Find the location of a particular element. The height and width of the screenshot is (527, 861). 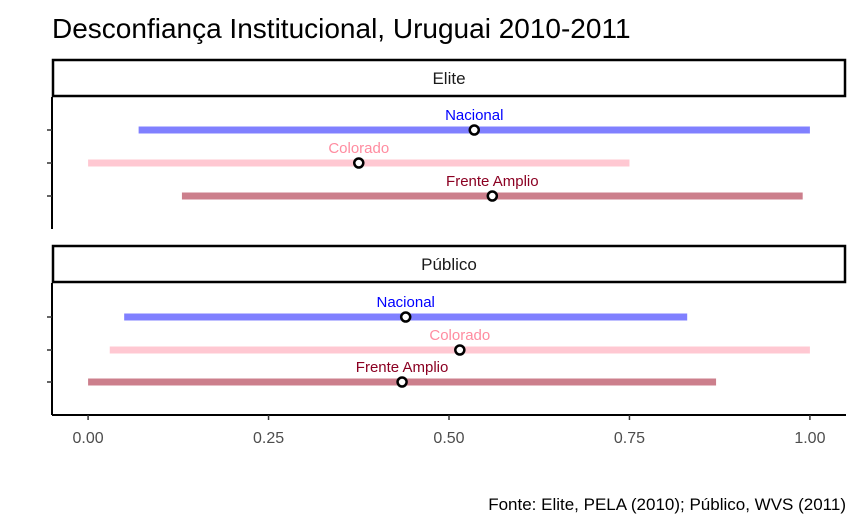

x-tick-label: 0.50 is located at coordinates (448, 438).